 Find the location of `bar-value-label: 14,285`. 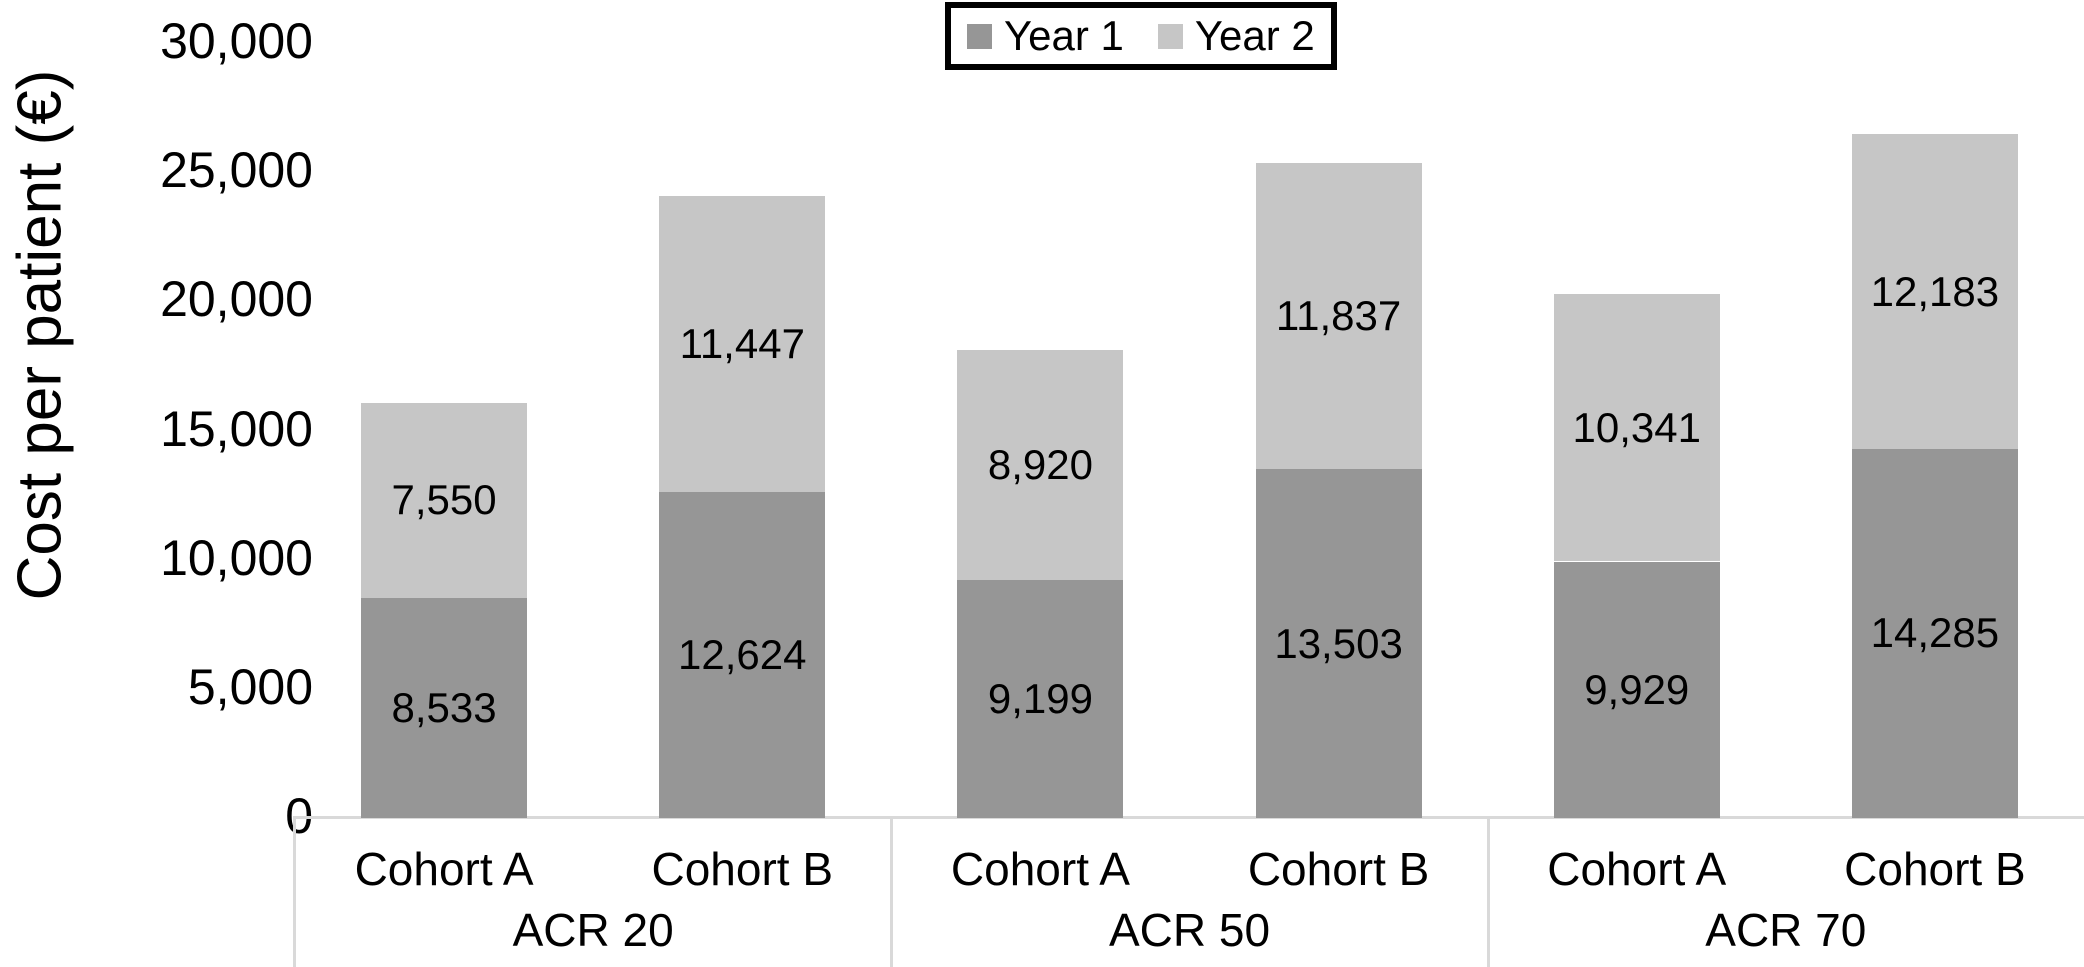

bar-value-label: 14,285 is located at coordinates (1935, 633).